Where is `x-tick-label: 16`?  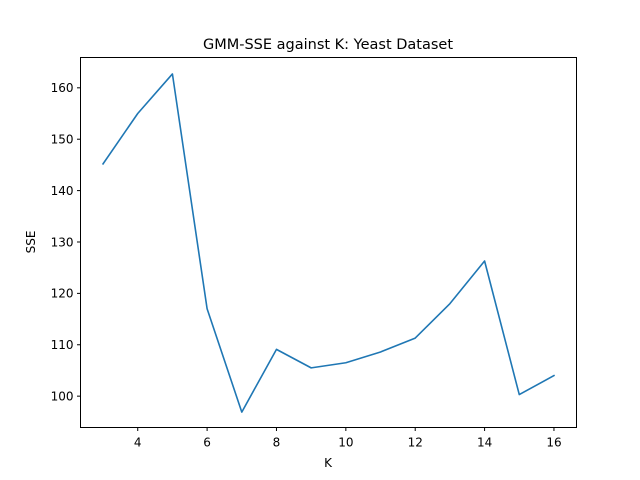 x-tick-label: 16 is located at coordinates (553, 443).